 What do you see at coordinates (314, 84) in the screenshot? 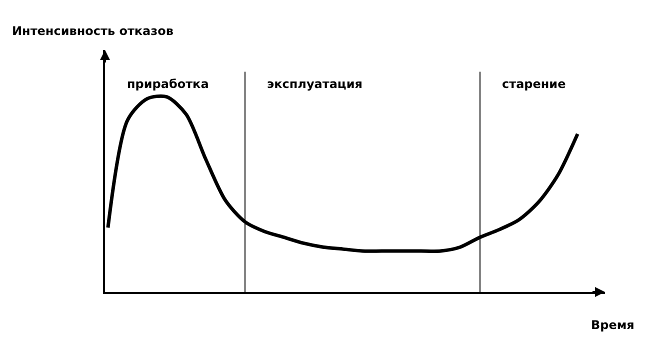
I see `text: эксплуатация` at bounding box center [314, 84].